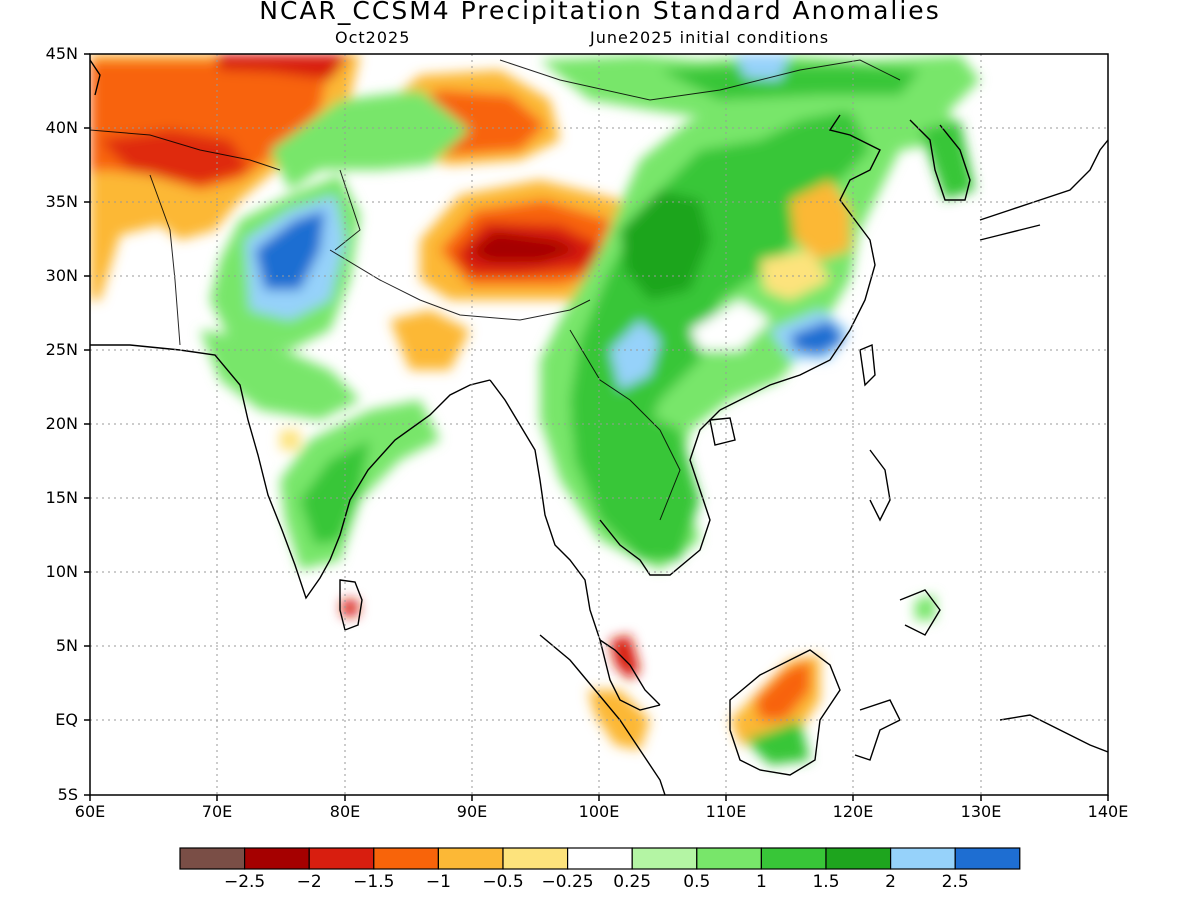 This screenshot has width=1200, height=900. Describe the element at coordinates (567, 882) in the screenshot. I see `colorbar-tick-label: −0.25` at that location.